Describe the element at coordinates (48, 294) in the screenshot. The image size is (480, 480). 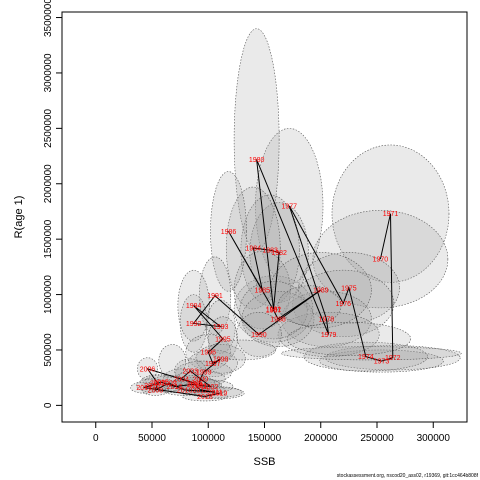
I see `y-tick-label: 1000000` at that location.